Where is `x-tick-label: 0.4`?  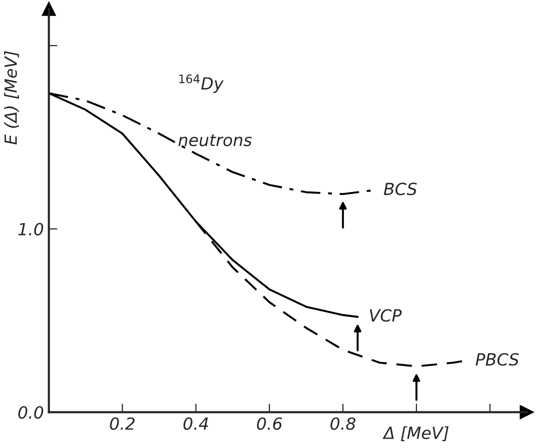 x-tick-label: 0.4 is located at coordinates (195, 423).